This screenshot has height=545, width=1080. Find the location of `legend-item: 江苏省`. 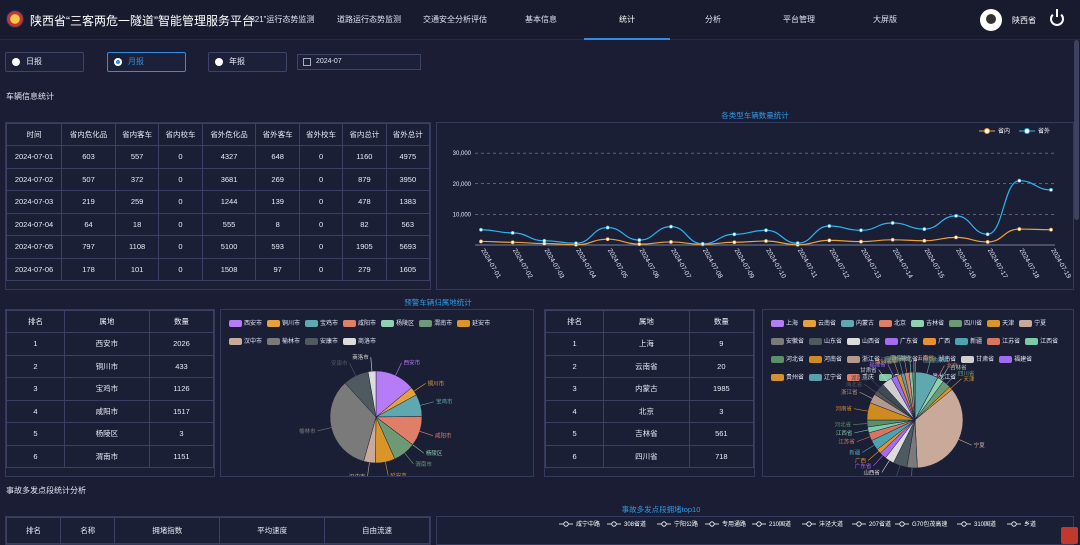

legend-item: 江苏省 is located at coordinates (1003, 342).